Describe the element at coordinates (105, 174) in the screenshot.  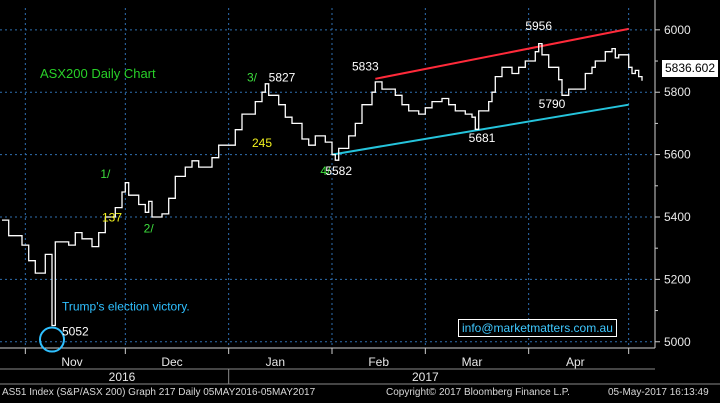
I see `annotation-wave: 1/` at that location.